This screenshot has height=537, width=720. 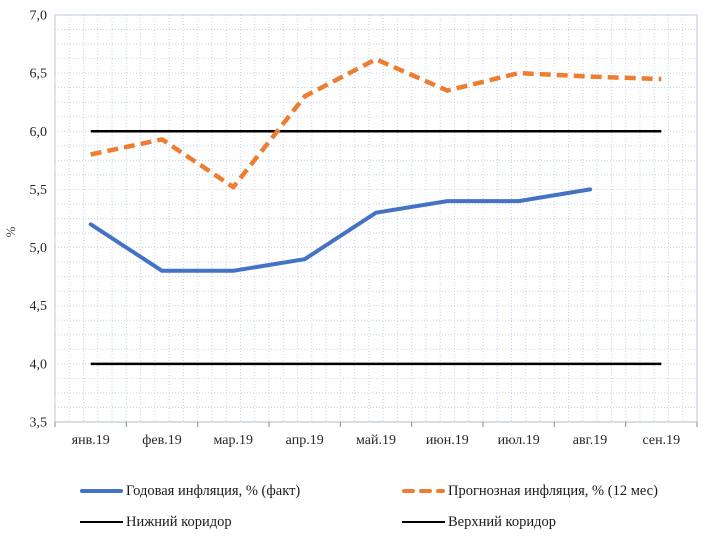 I want to click on actual-inflation-line-icon, so click(x=101, y=491).